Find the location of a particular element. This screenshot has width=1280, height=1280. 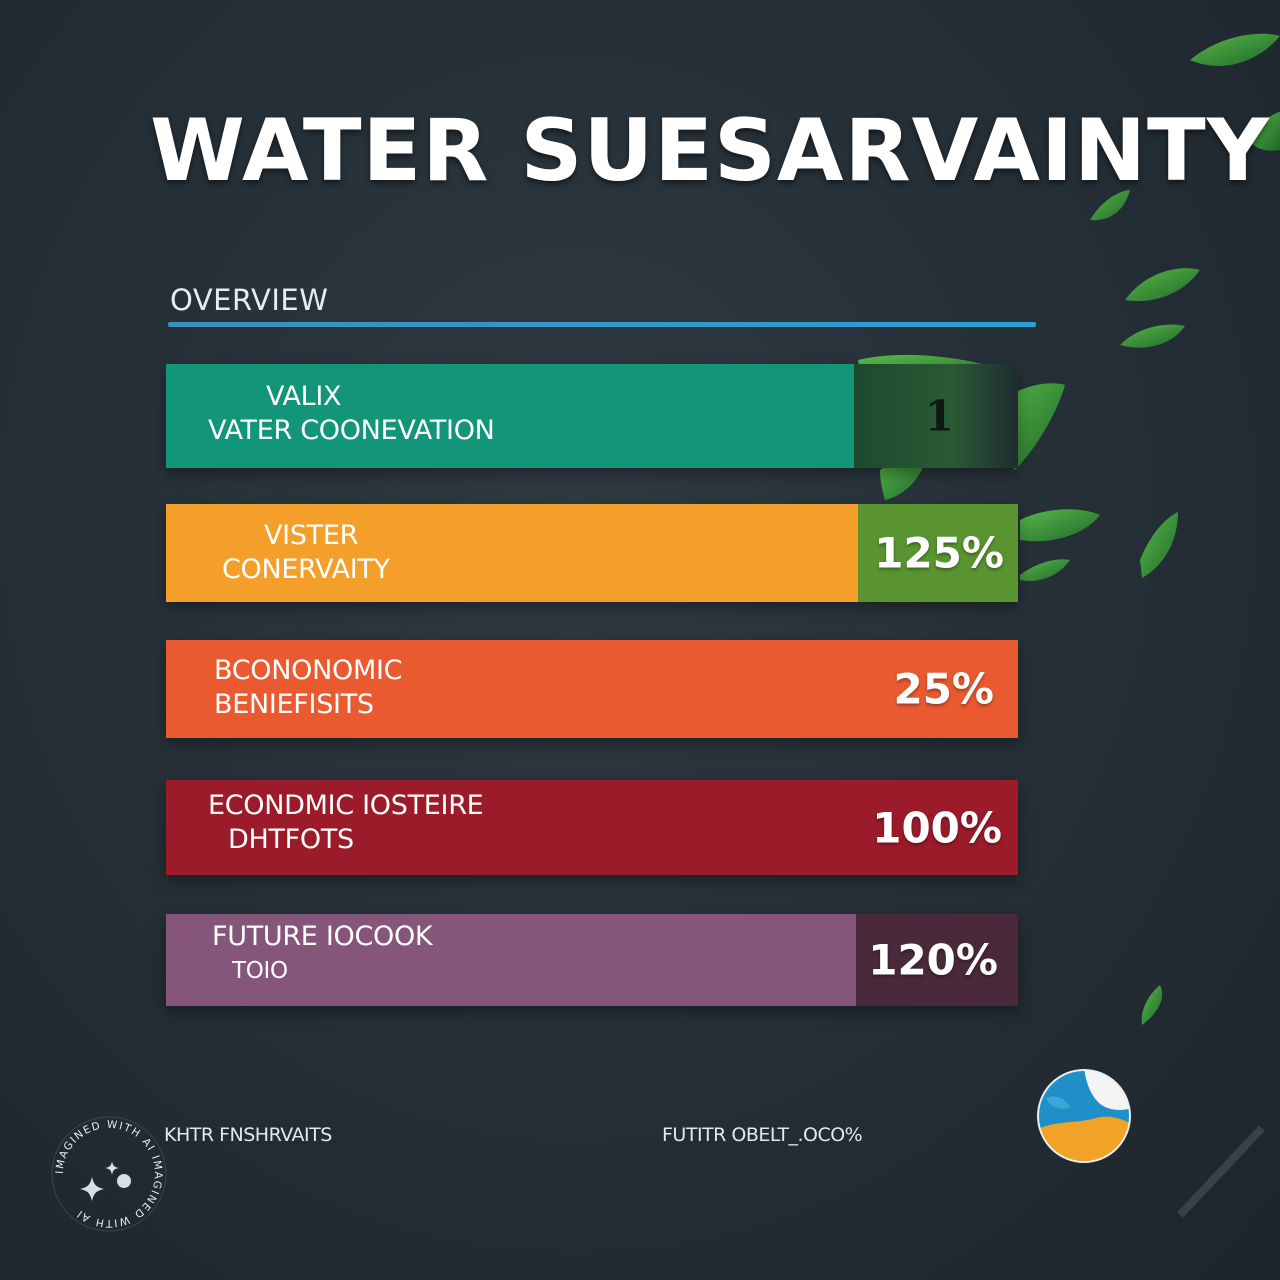

bar-label-line: ECONDMIC IOSTEIRE is located at coordinates (346, 805).